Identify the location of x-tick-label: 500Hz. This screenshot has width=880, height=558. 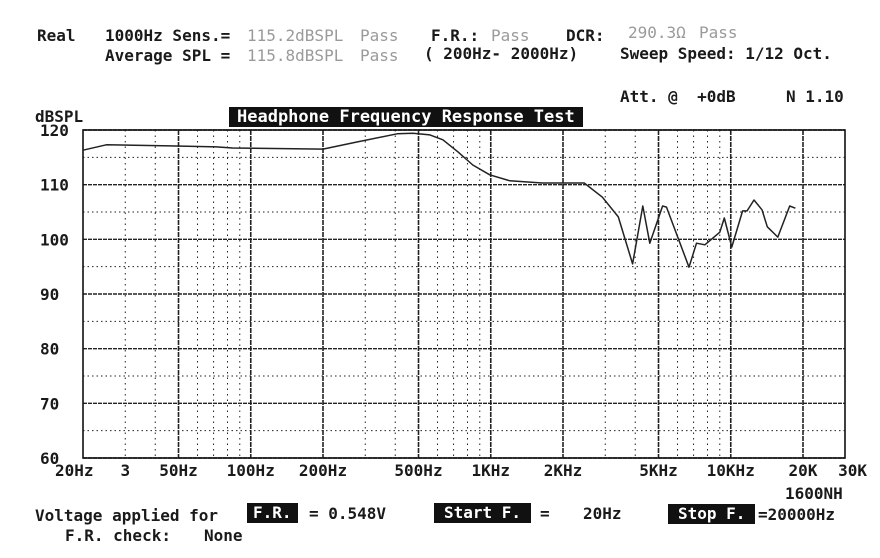
(418, 470).